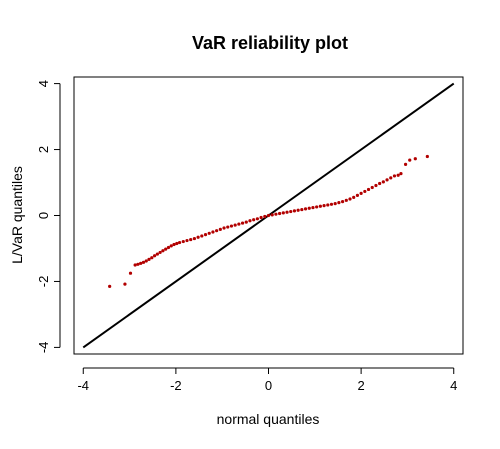  What do you see at coordinates (268, 385) in the screenshot?
I see `x-tick-label: 0` at bounding box center [268, 385].